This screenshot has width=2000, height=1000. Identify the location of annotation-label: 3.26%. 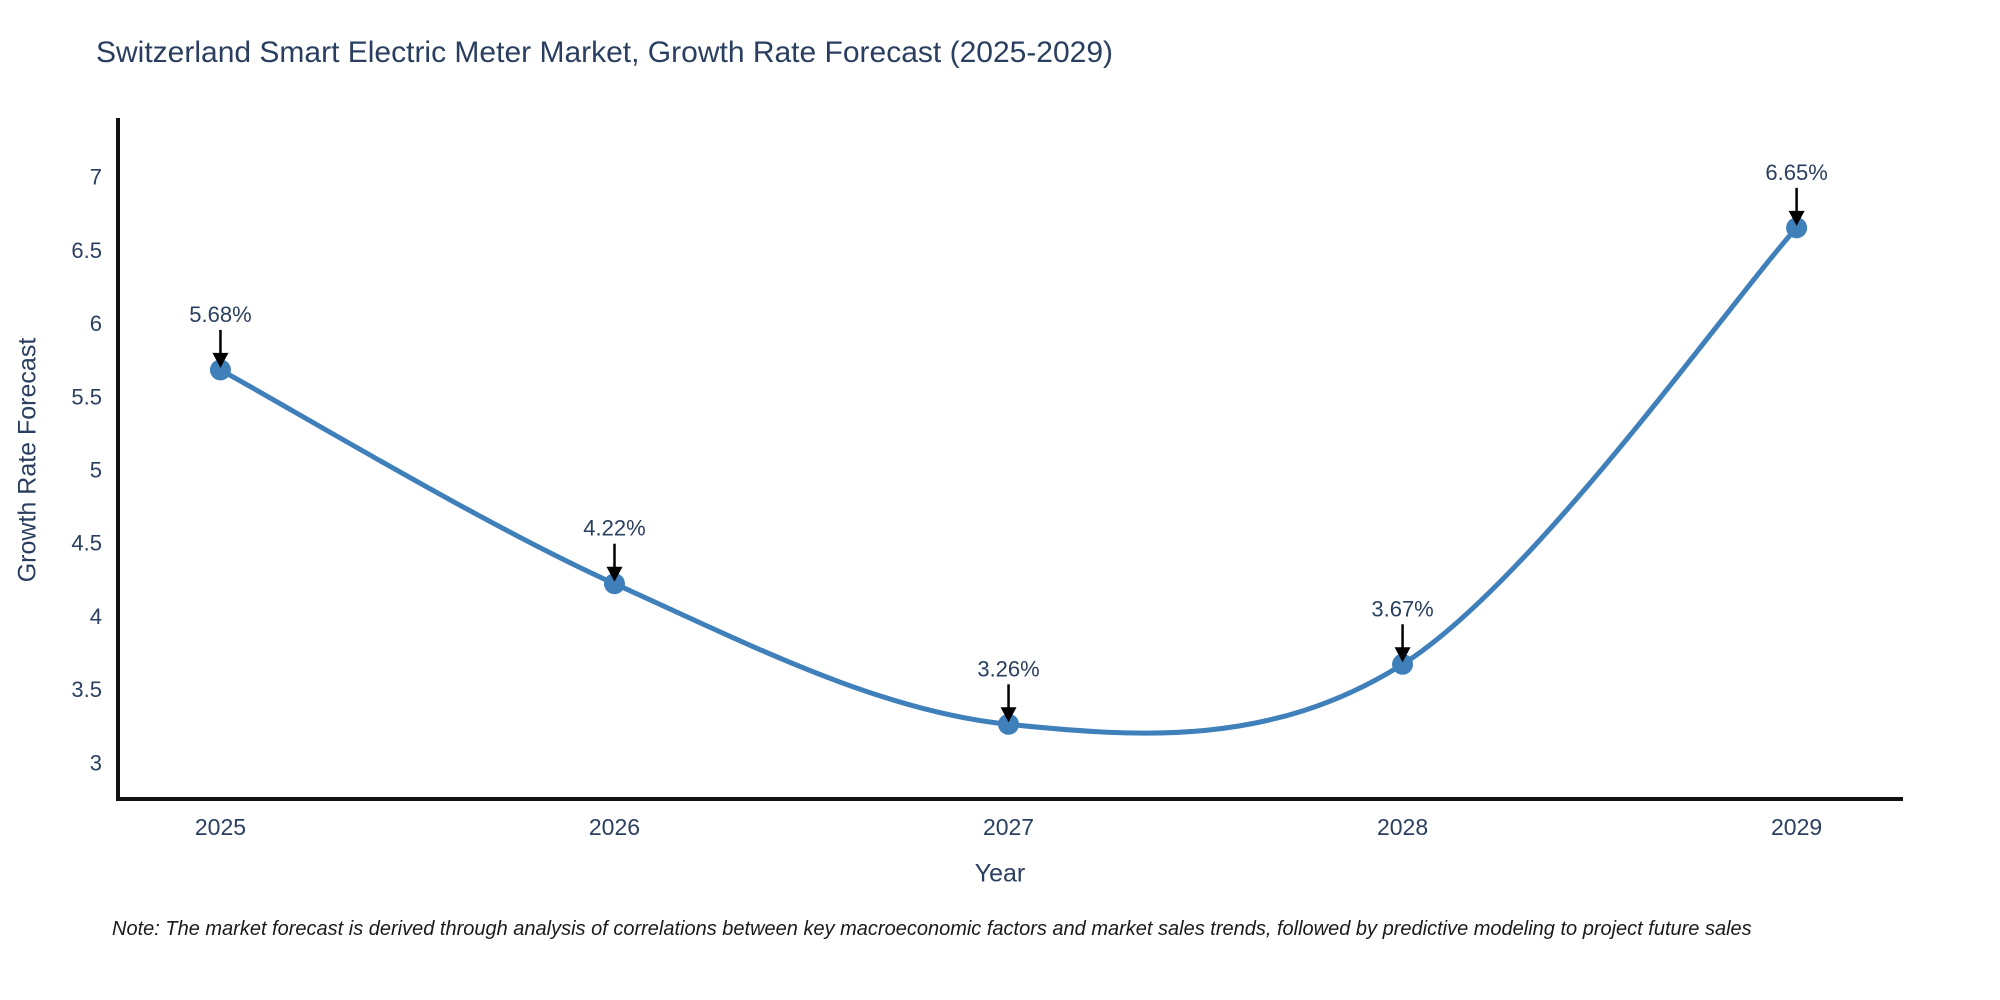
(1008, 668).